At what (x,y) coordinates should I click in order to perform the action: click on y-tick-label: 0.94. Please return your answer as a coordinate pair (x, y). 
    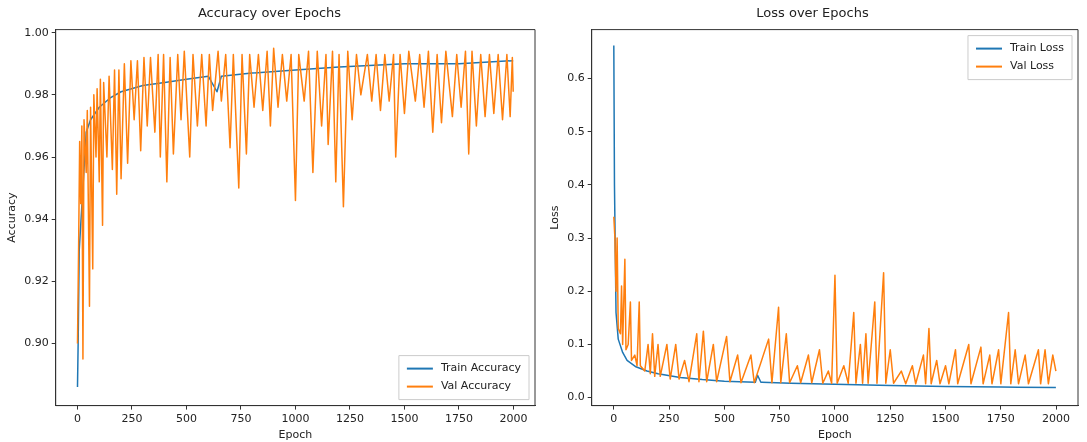
    Looking at the image, I should click on (36, 219).